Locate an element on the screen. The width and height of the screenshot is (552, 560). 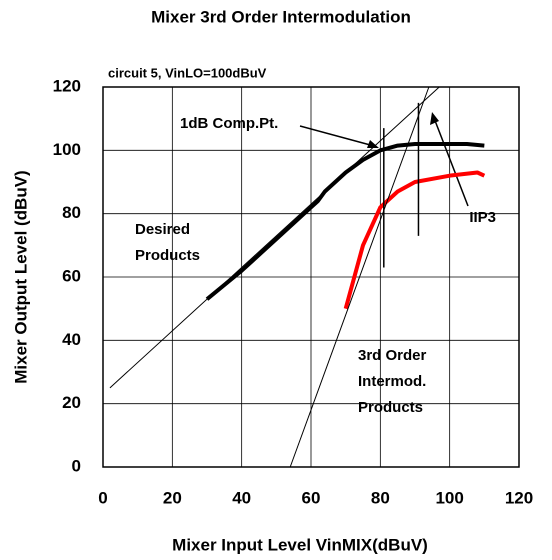
x-tick-label: 120 is located at coordinates (519, 497).